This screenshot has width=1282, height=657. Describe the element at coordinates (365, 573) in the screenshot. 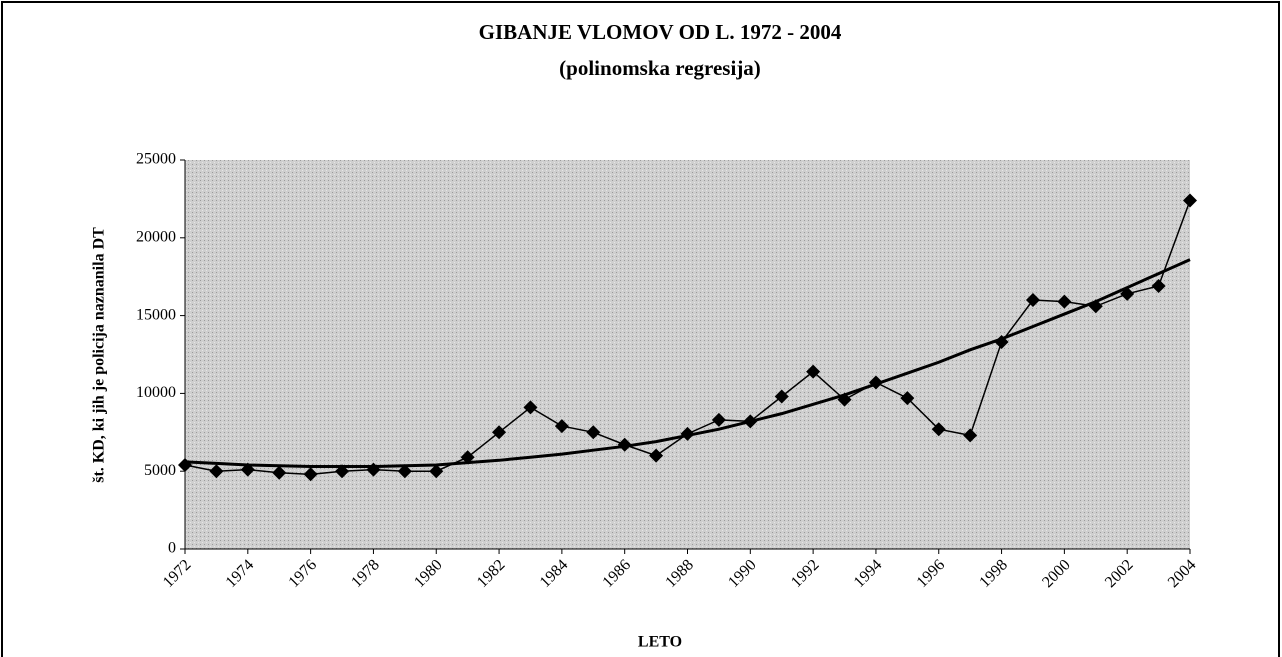

I see `x-tick-label: 1978` at that location.